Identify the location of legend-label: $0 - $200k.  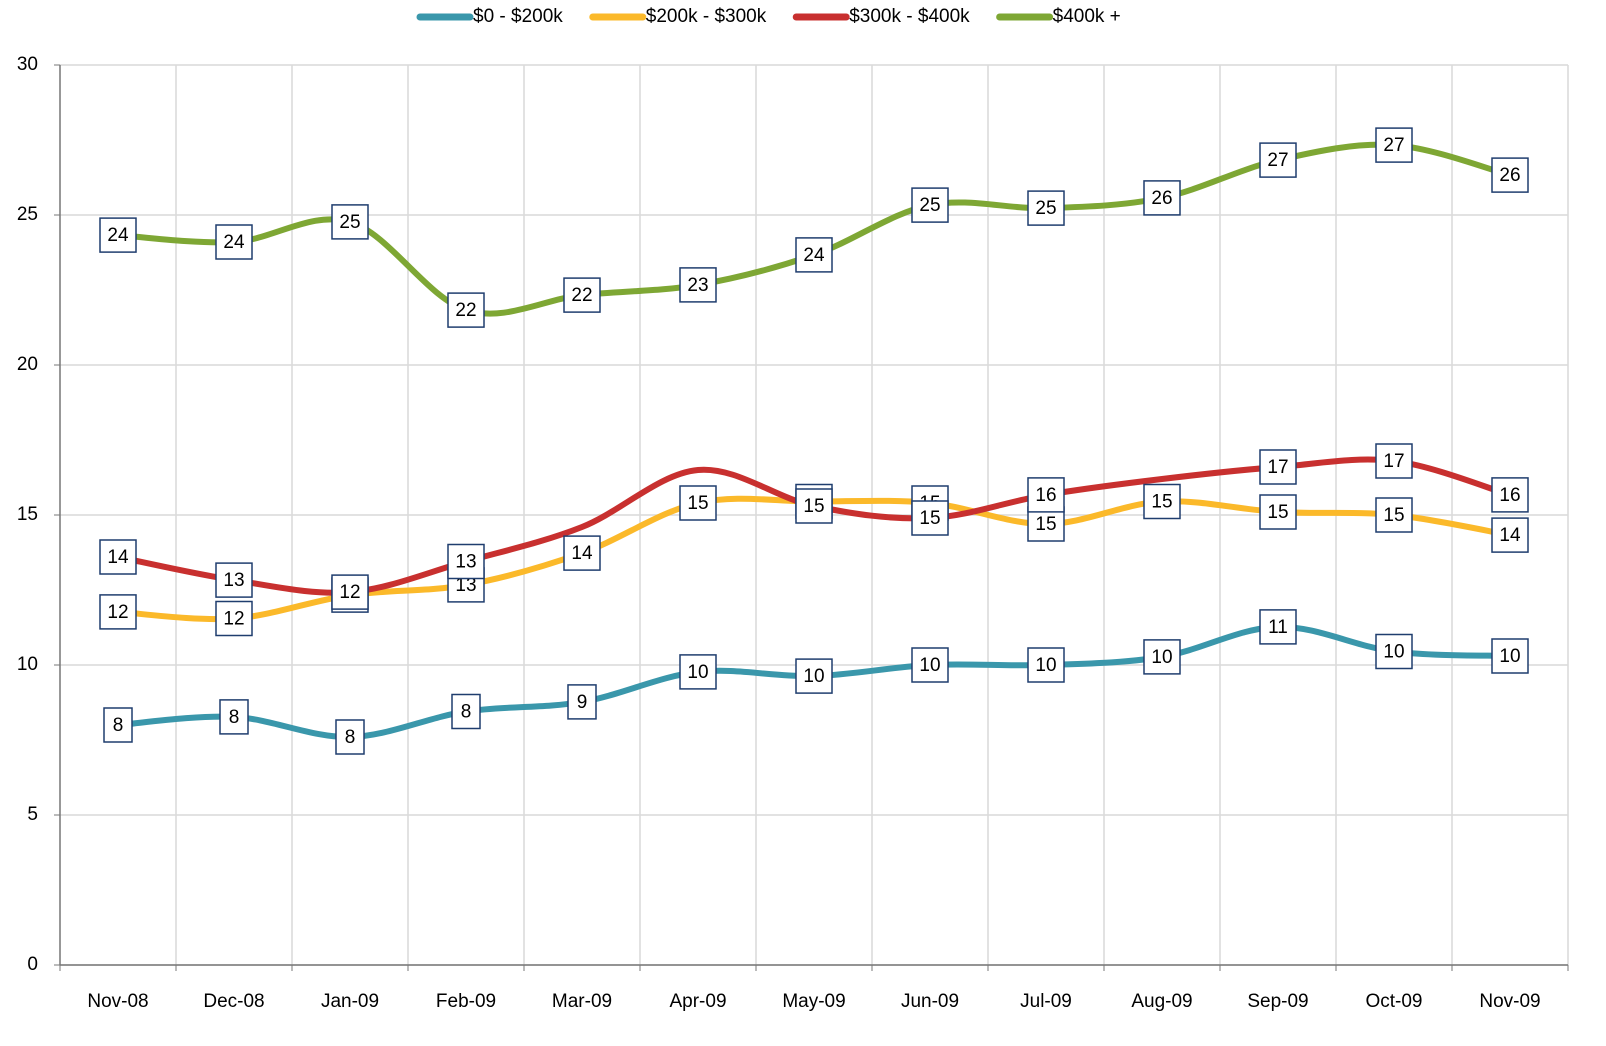
(518, 16).